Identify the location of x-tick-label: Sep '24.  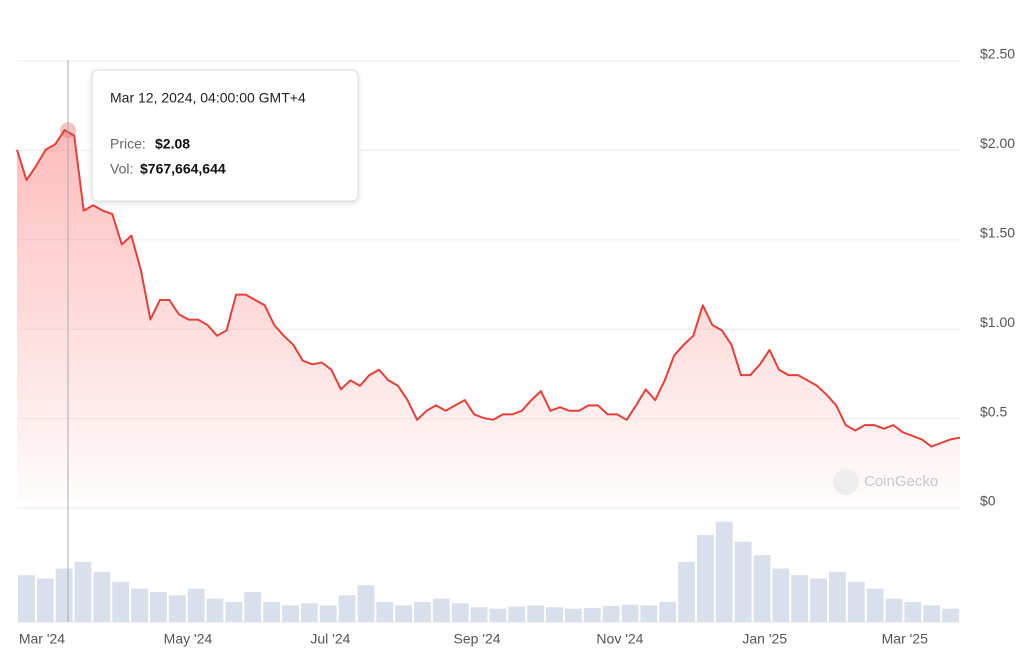
(477, 639).